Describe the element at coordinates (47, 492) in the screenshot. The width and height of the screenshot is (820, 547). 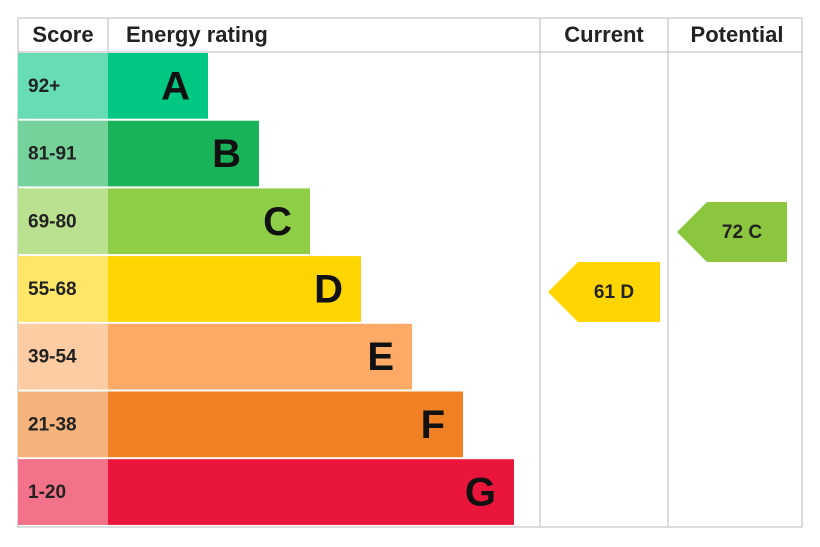
I see `score-range: 1-20` at that location.